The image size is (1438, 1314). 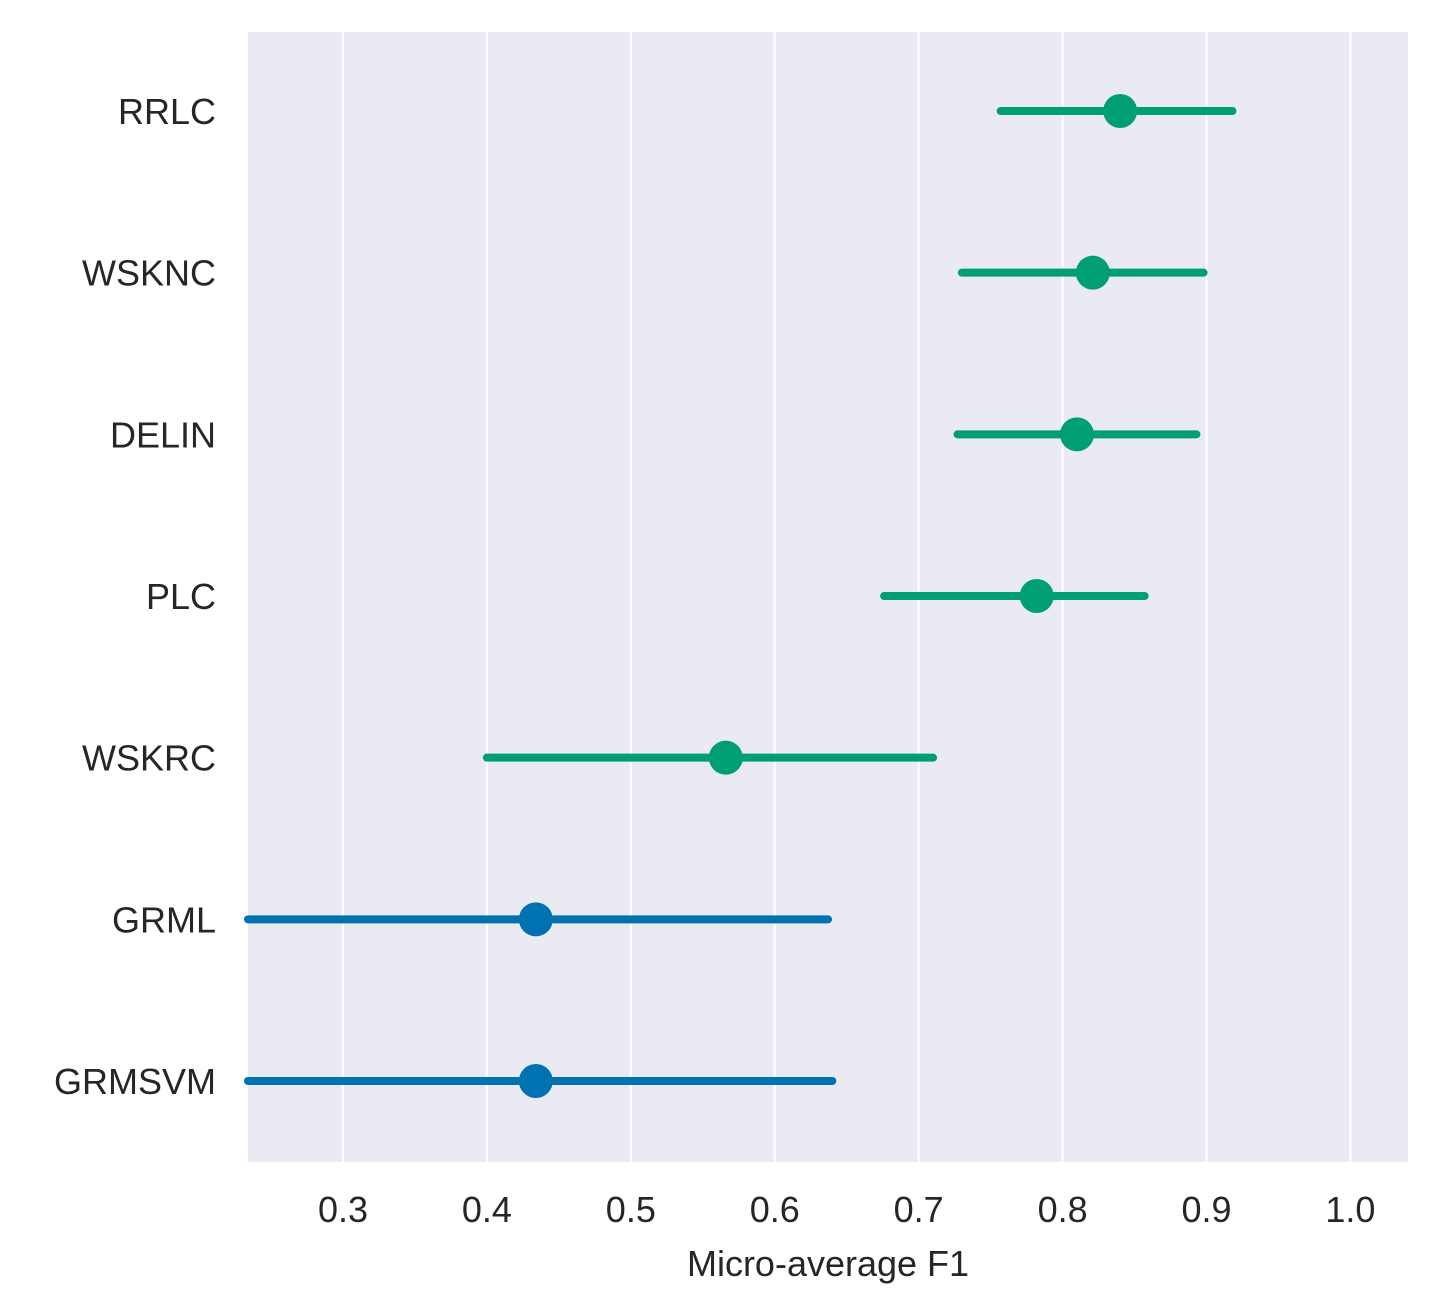 I want to click on x-axis-label: Micro-average F1, so click(x=828, y=1263).